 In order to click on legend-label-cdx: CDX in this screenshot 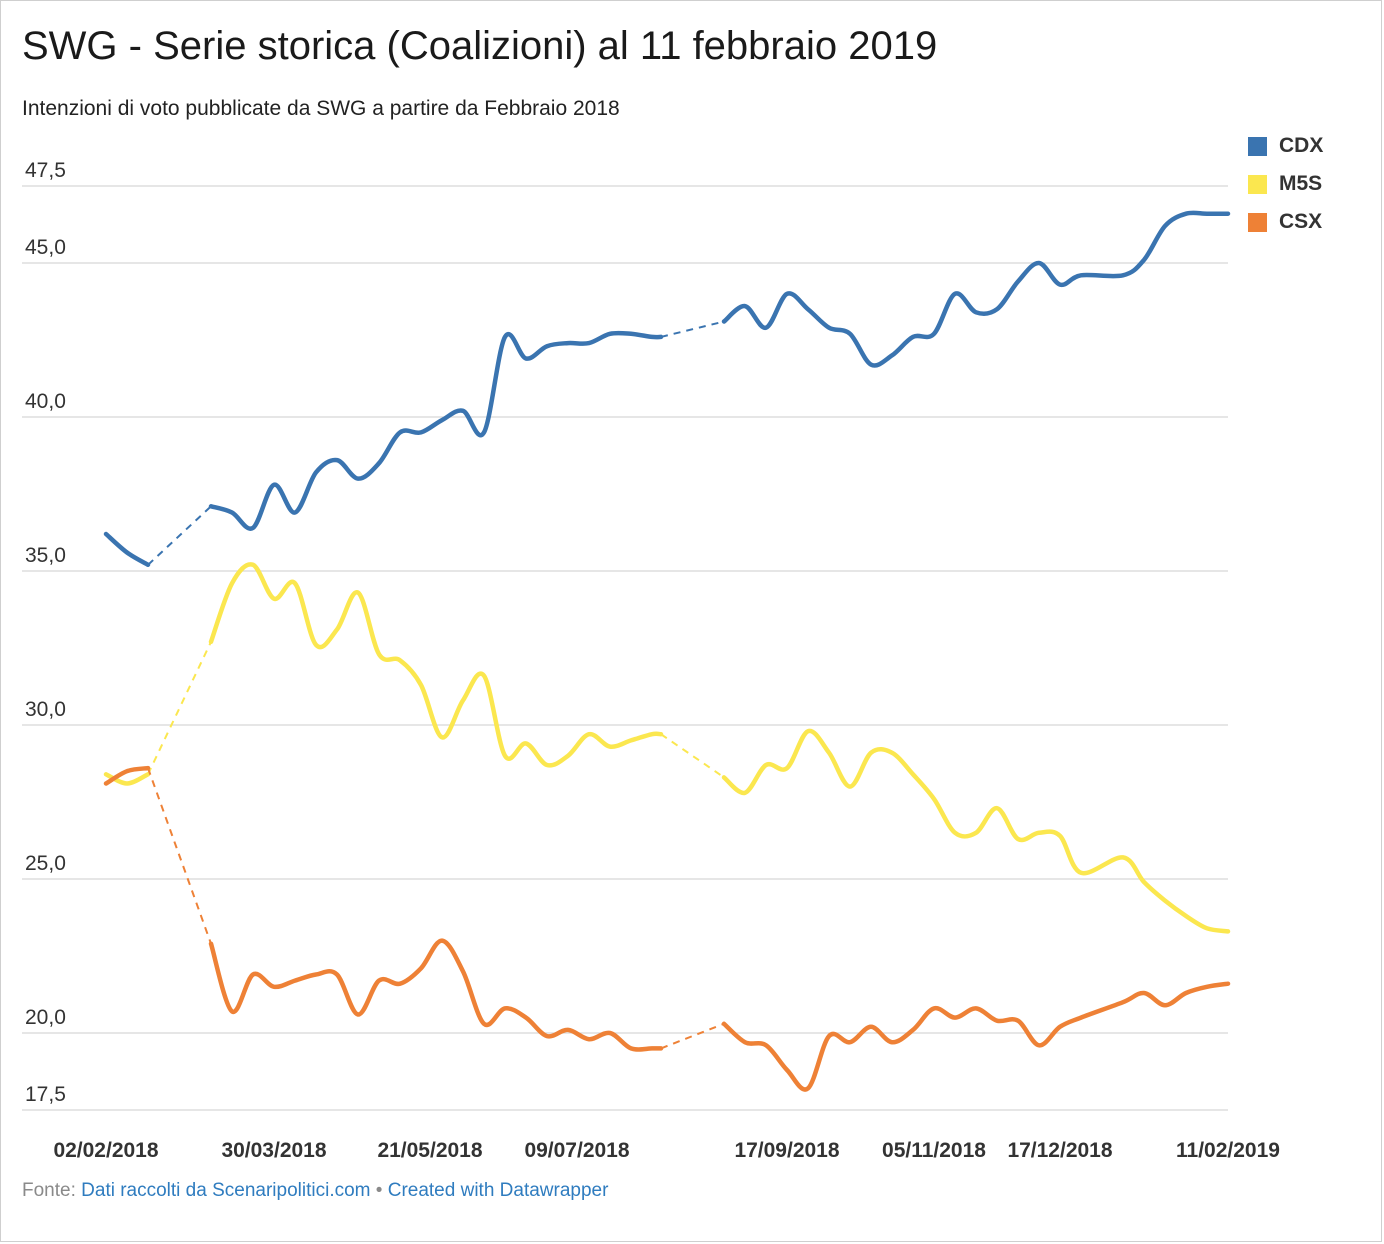, I will do `click(1301, 145)`.